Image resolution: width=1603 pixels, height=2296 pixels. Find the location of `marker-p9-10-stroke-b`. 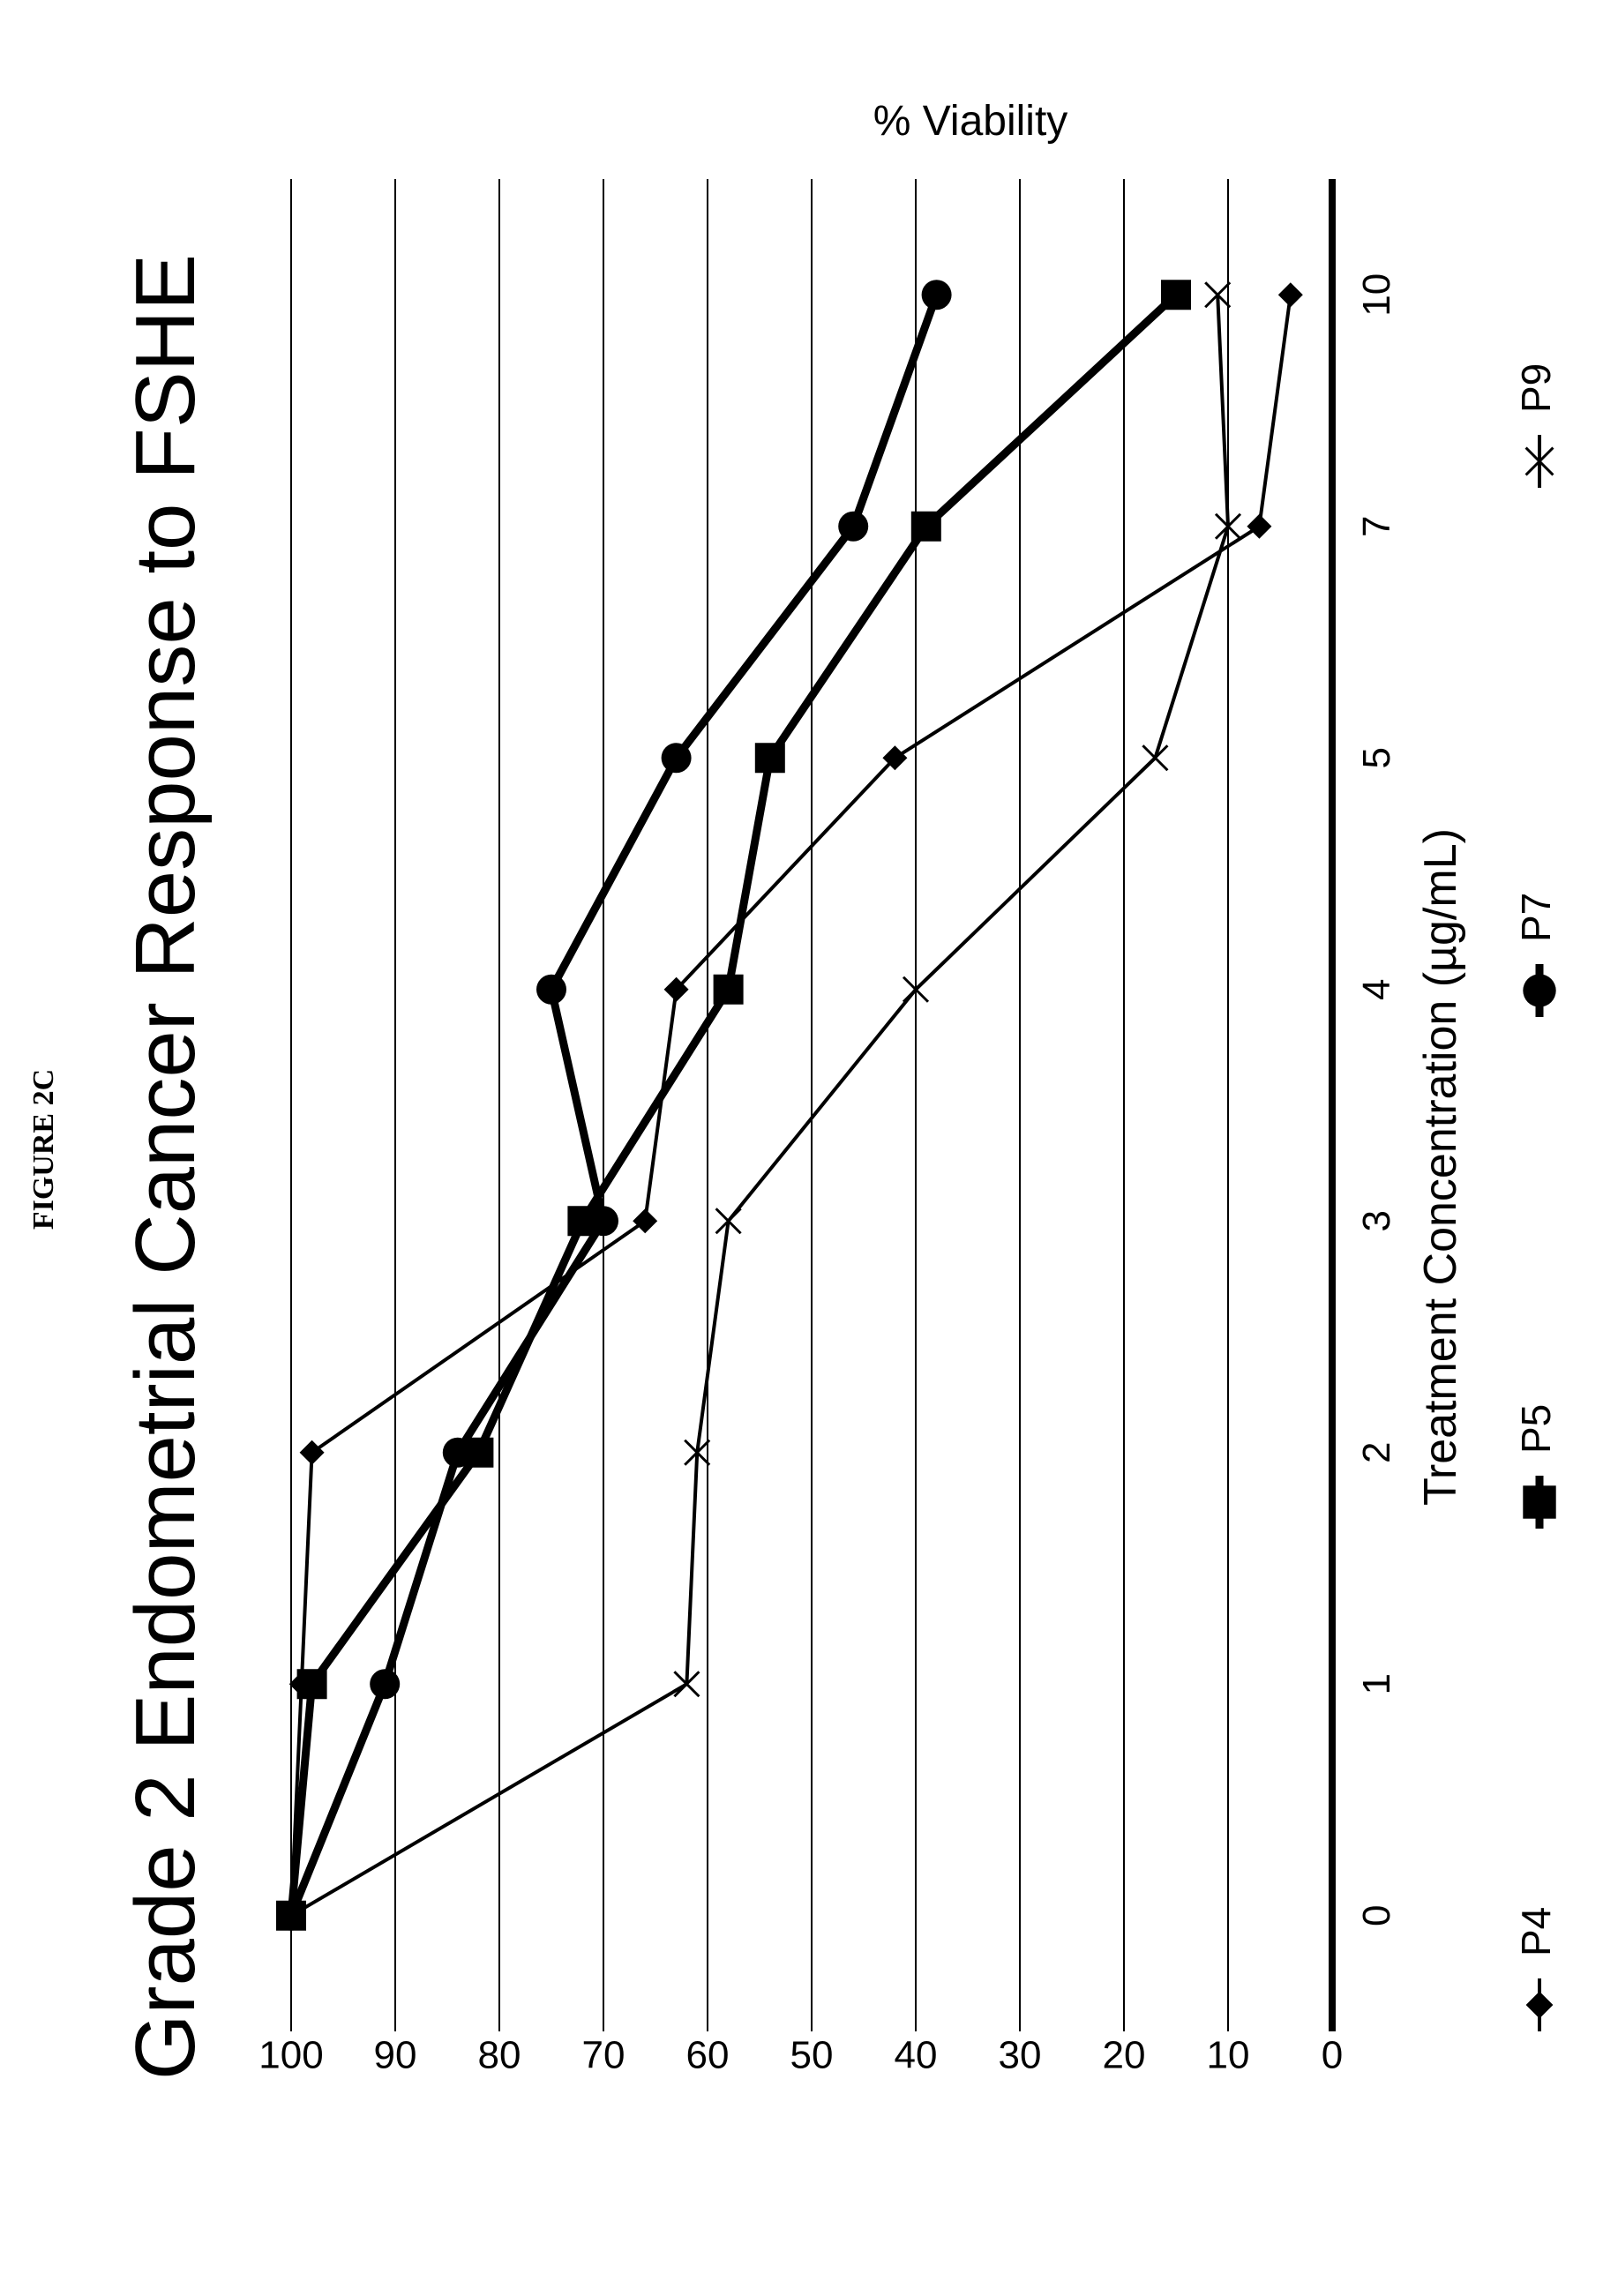

marker-p9-10-stroke-b is located at coordinates (1218, 295).